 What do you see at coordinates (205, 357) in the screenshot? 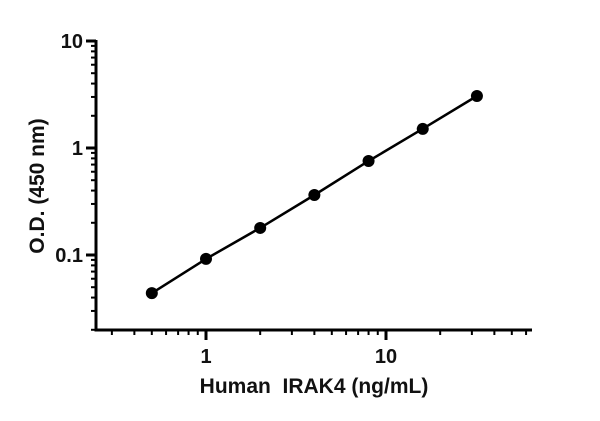
I see `x-tick-label: 1` at bounding box center [205, 357].